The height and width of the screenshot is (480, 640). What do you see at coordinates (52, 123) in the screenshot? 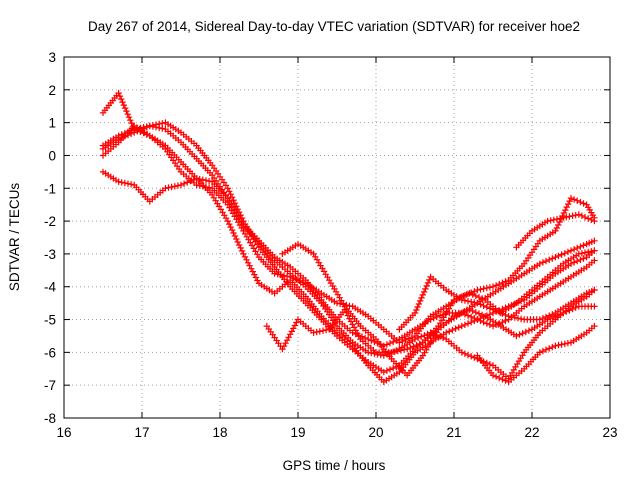
I see `y-tick-label-2: 1` at bounding box center [52, 123].